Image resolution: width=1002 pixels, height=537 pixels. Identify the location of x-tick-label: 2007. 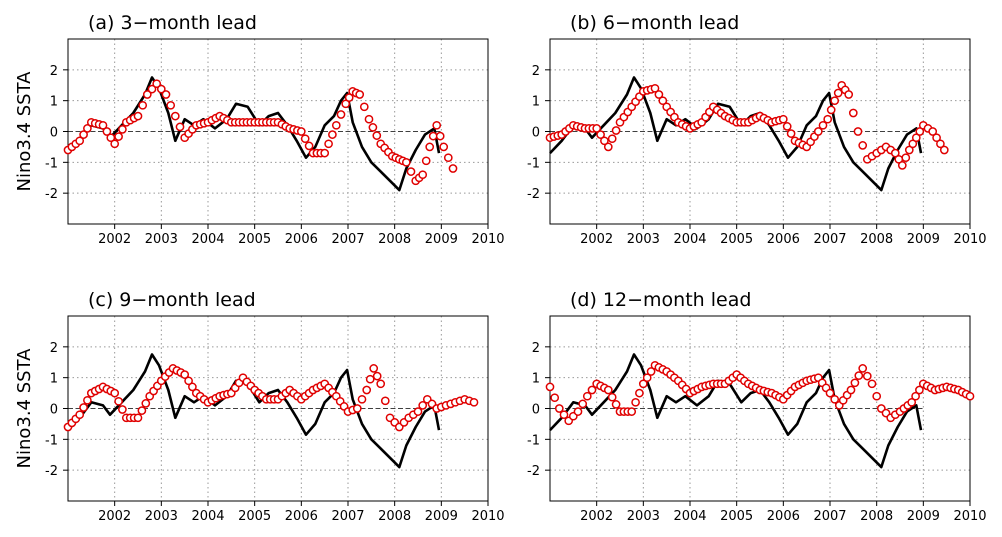
(829, 516).